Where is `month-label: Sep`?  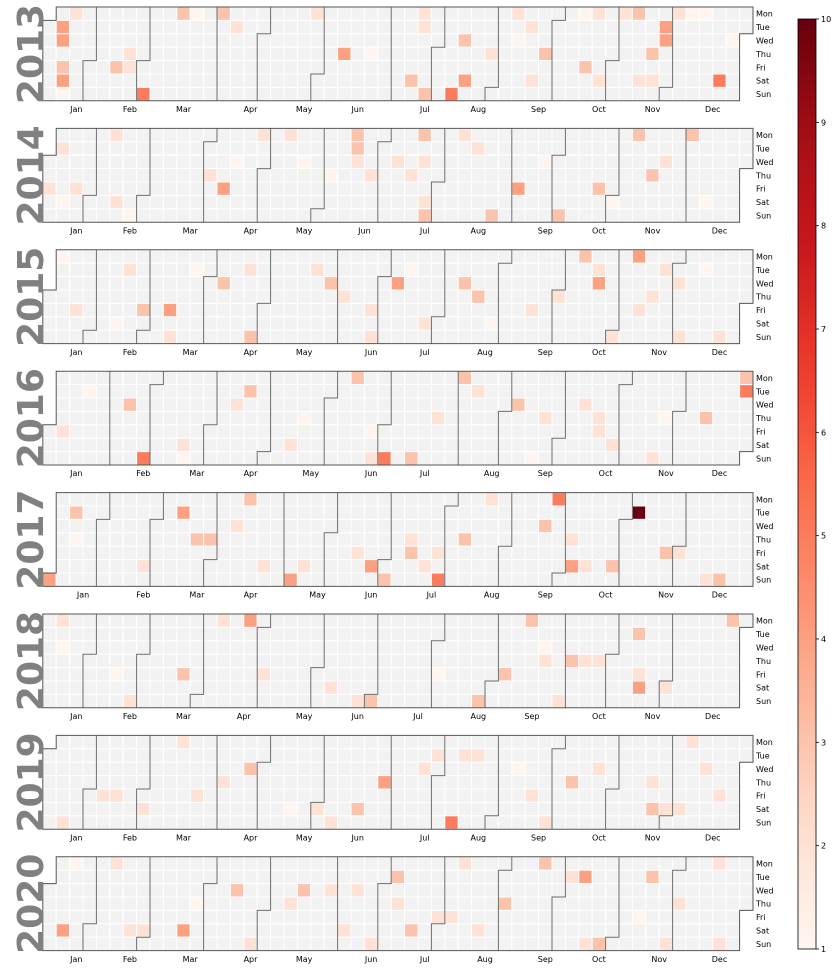 month-label: Sep is located at coordinates (545, 595).